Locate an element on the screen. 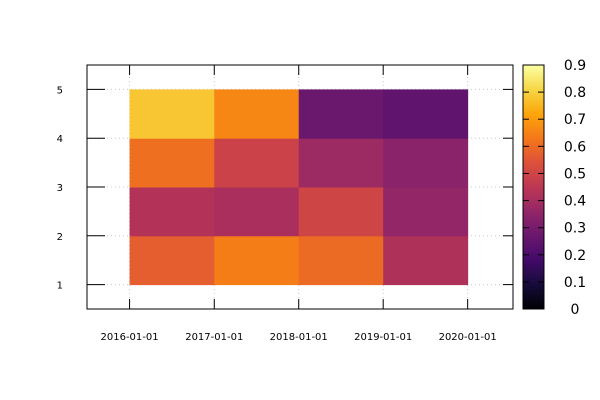  colorbar-tick-label: 0 is located at coordinates (575, 310).